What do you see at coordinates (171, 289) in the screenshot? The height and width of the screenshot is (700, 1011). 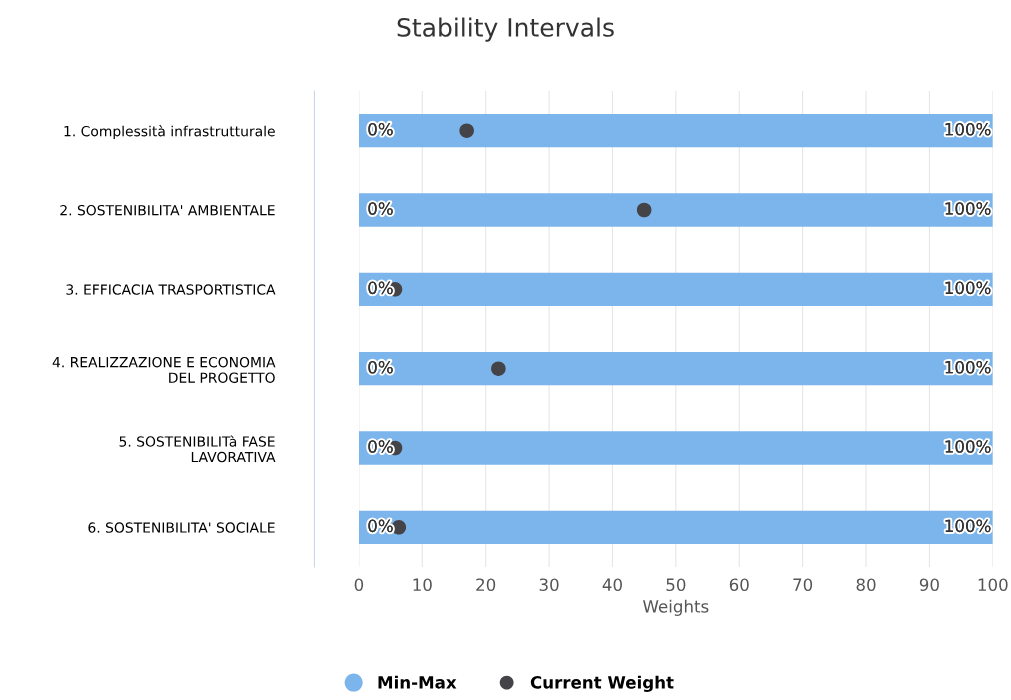 I see `y-tick-label: 3. EFFICACIA TRASPORTISTICA` at bounding box center [171, 289].